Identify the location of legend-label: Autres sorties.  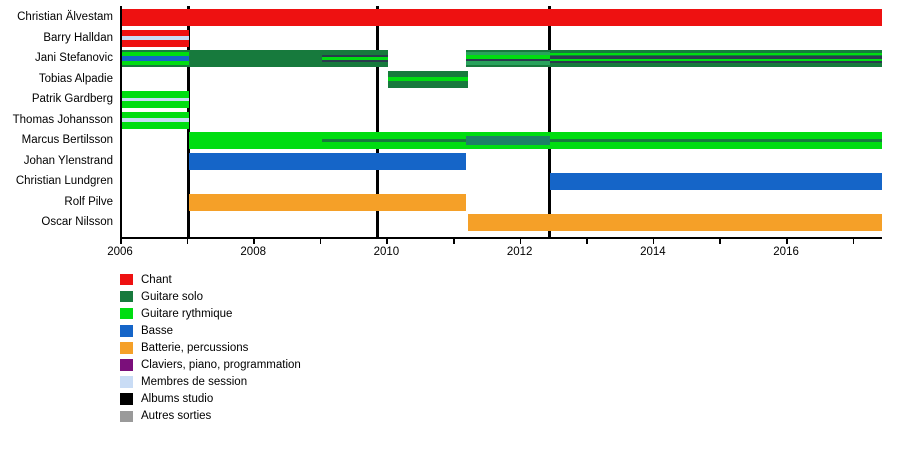
(176, 416).